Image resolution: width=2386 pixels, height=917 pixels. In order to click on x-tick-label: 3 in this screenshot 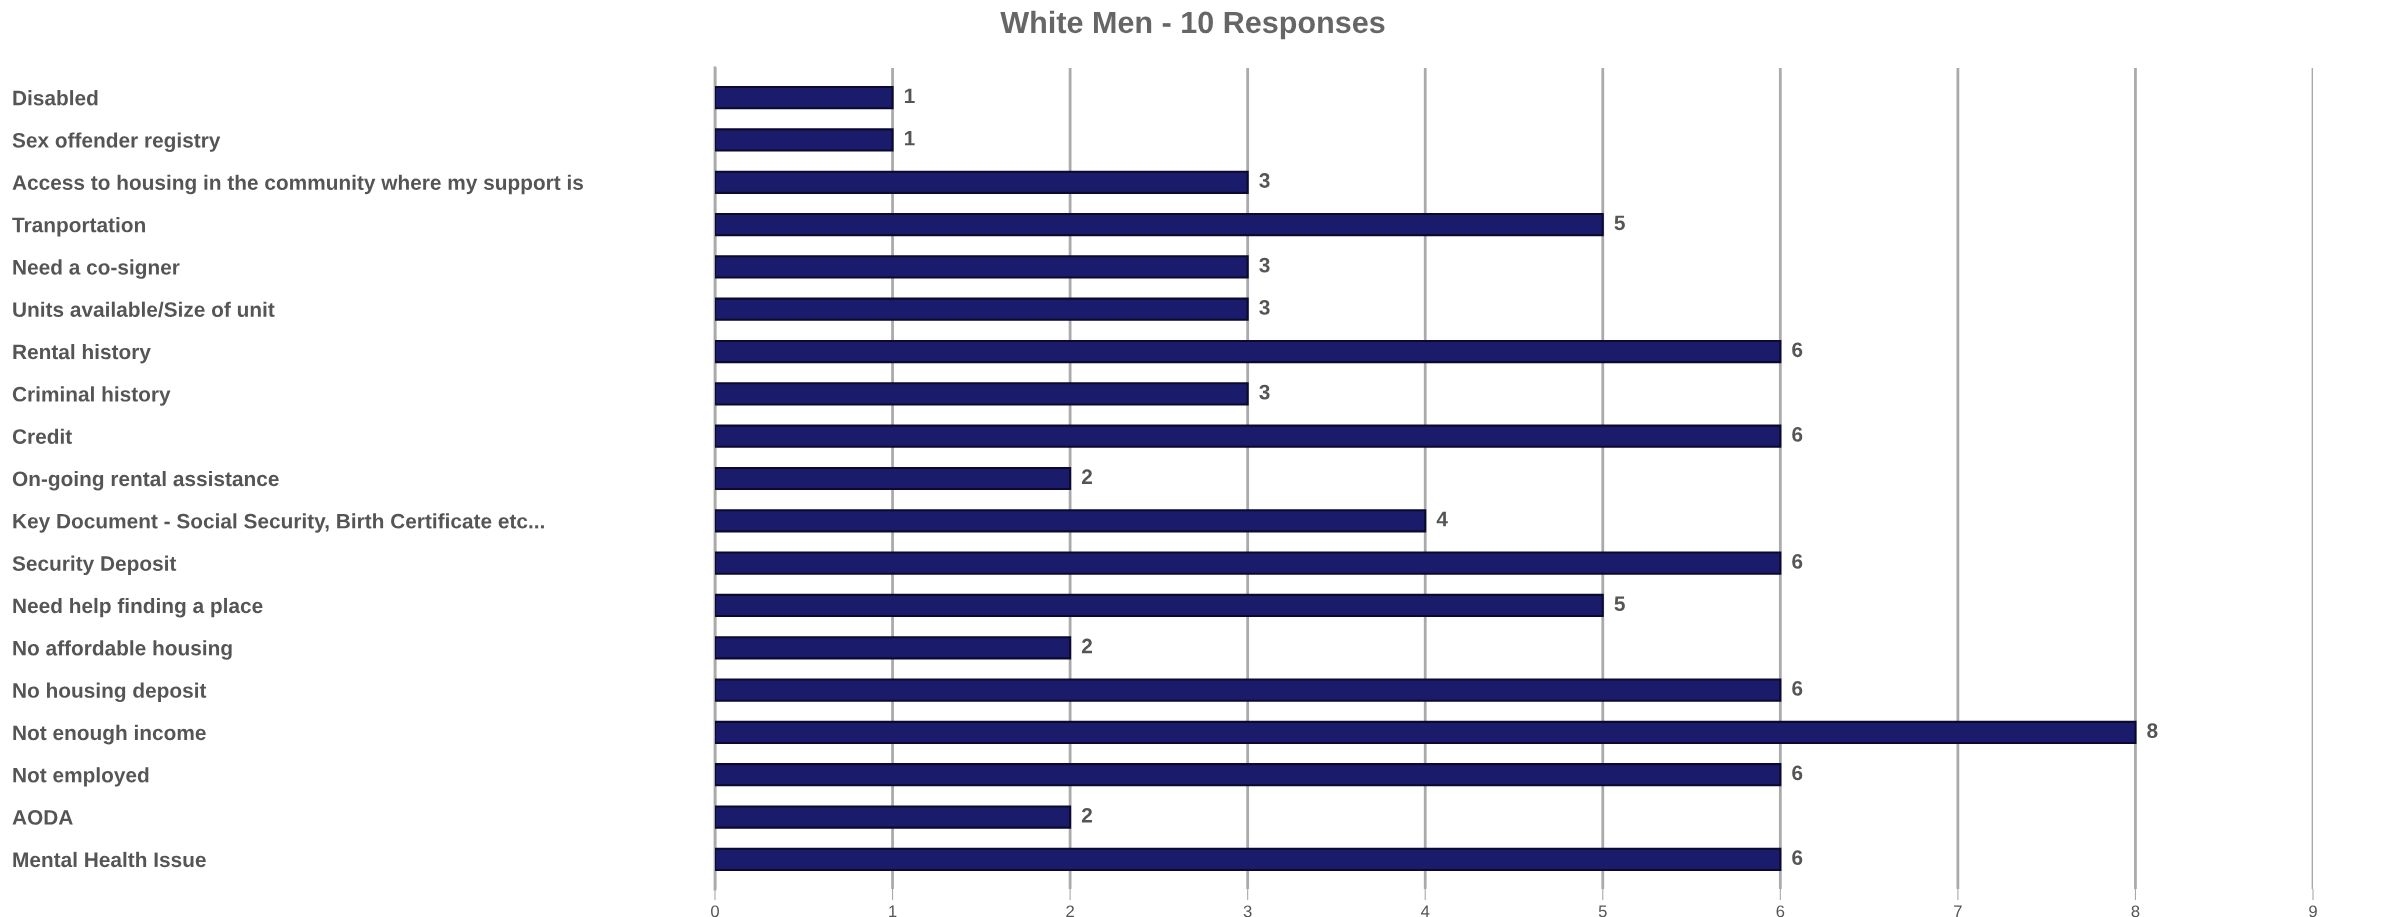, I will do `click(1247, 911)`.